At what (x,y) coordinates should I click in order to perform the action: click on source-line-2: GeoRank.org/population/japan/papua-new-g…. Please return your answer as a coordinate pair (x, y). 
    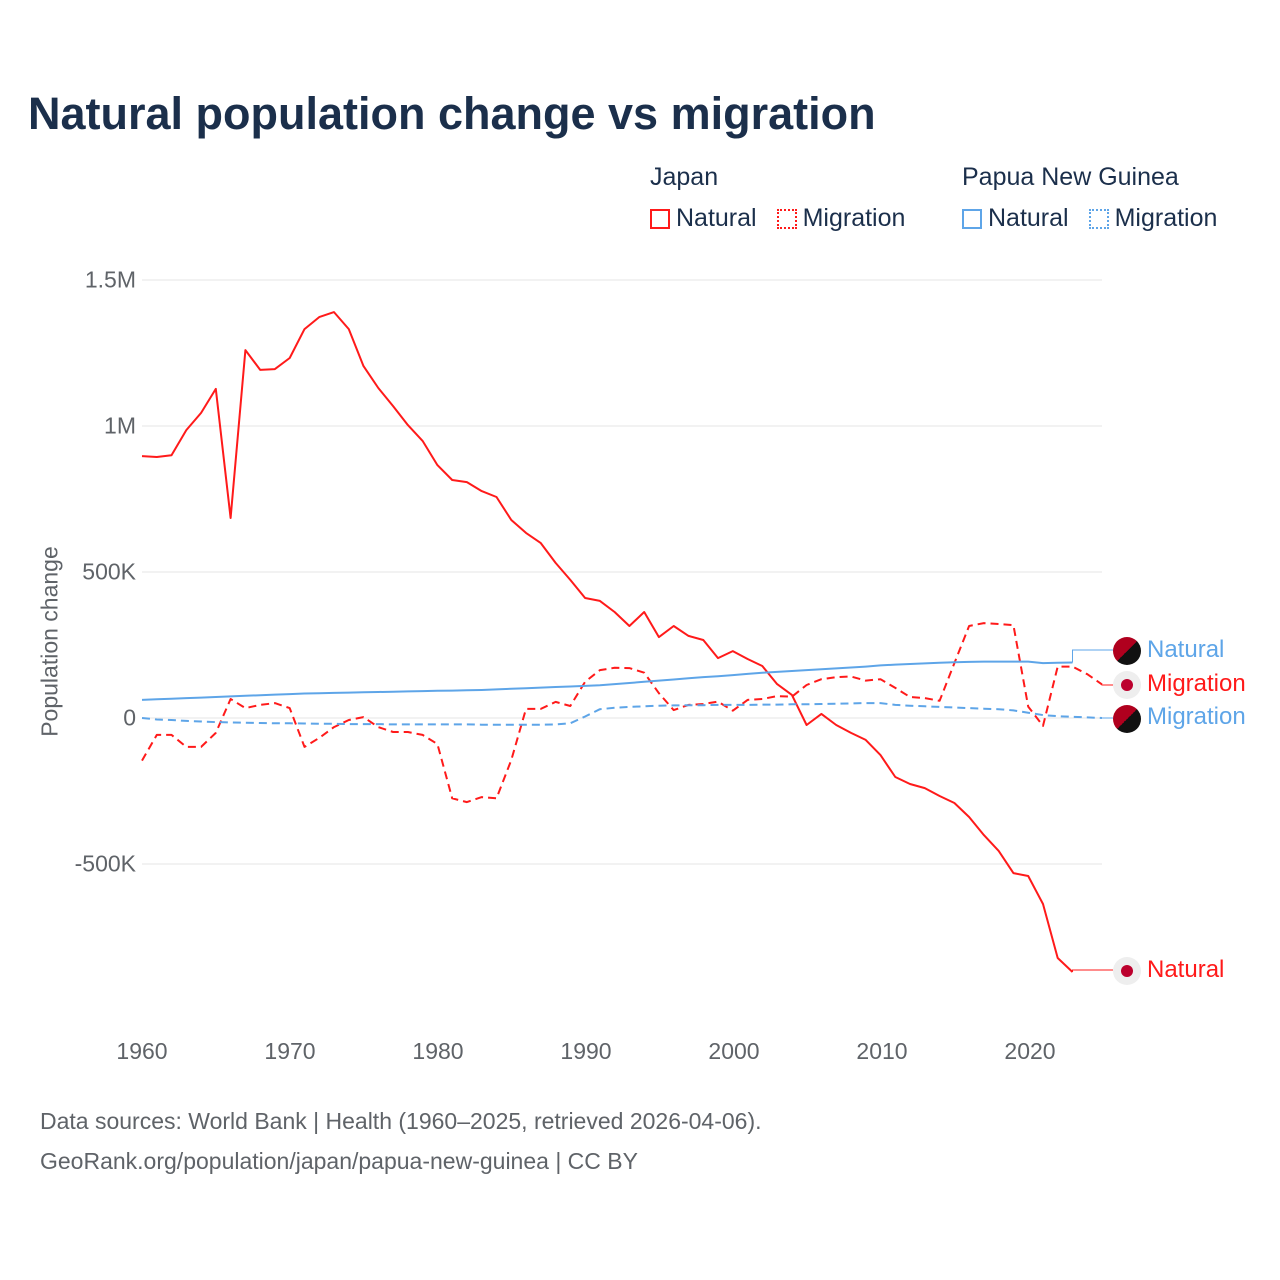
    Looking at the image, I should click on (339, 1161).